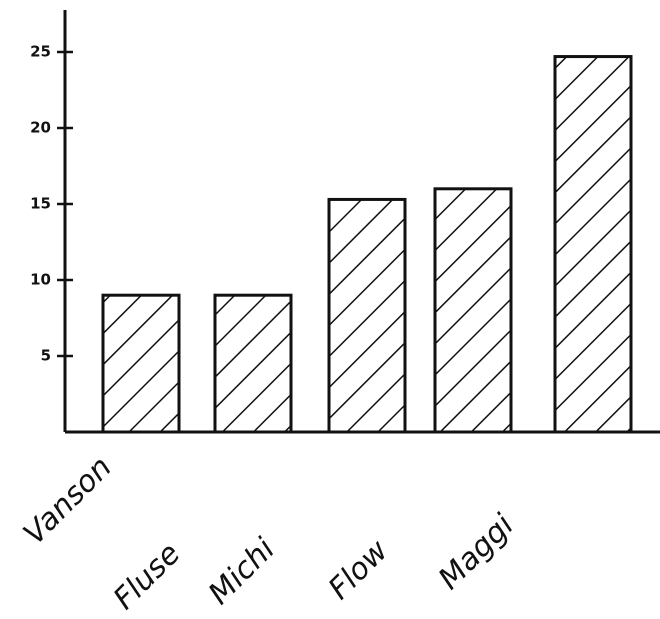 This screenshot has height=619, width=660. Describe the element at coordinates (476, 551) in the screenshot. I see `x-tick-label: Maggi` at that location.